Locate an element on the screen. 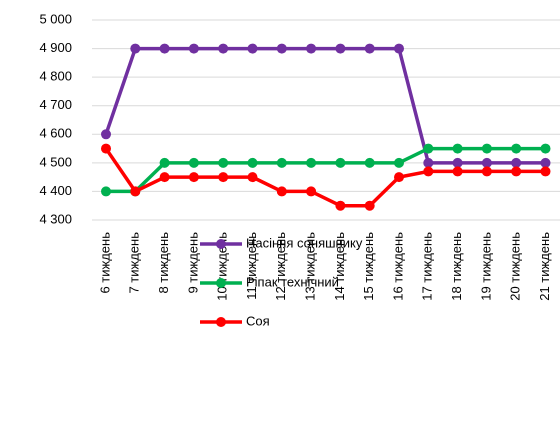  legend-label: Соя is located at coordinates (258, 320).